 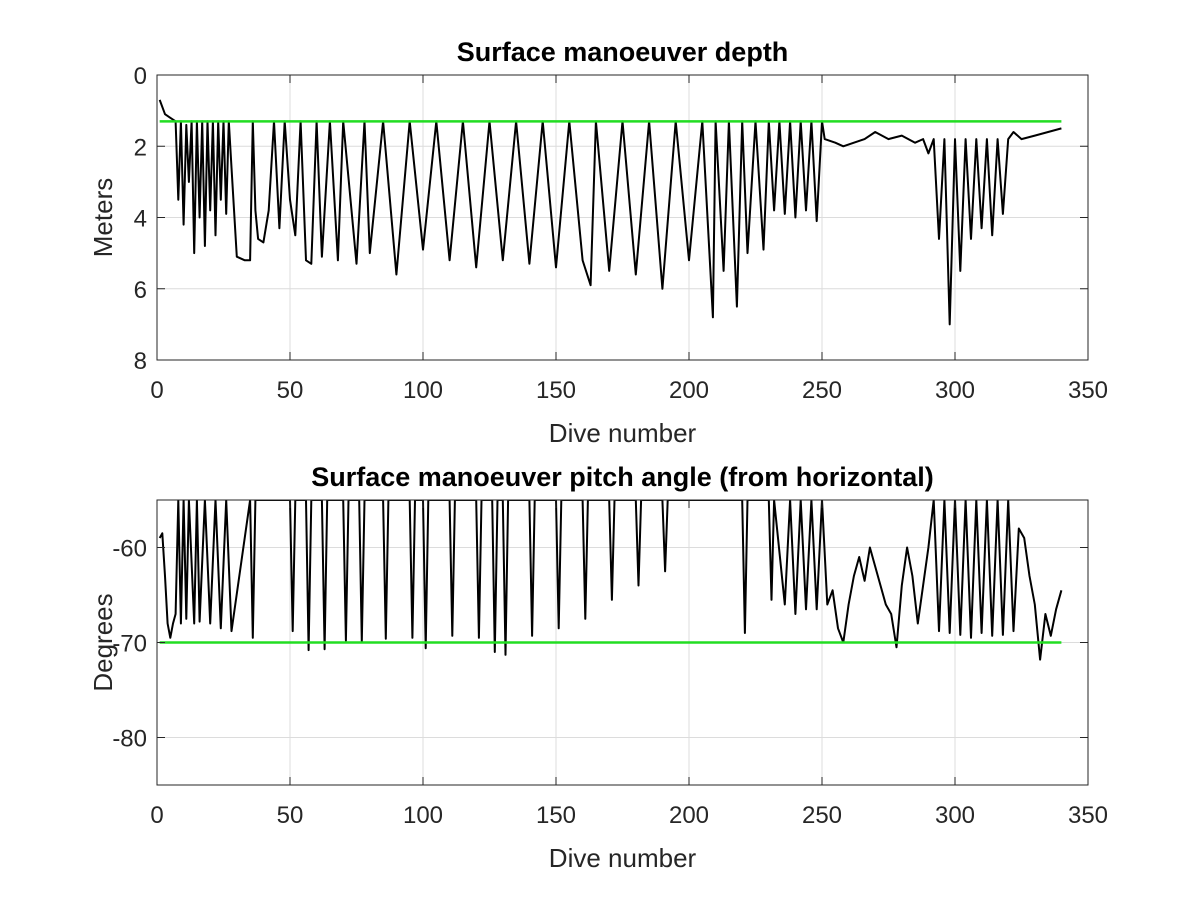 What do you see at coordinates (103, 642) in the screenshot?
I see `y-axis-label: Degrees` at bounding box center [103, 642].